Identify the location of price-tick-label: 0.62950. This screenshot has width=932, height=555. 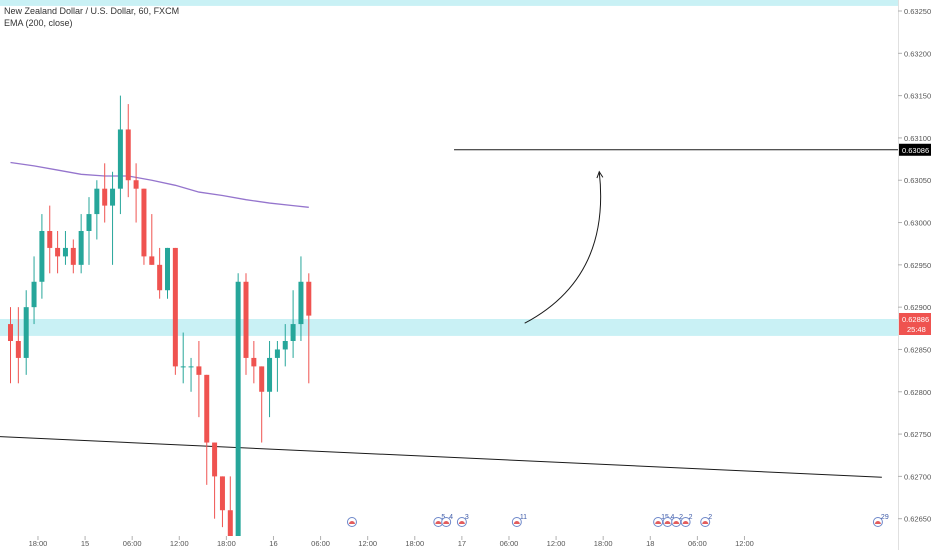
(917, 265).